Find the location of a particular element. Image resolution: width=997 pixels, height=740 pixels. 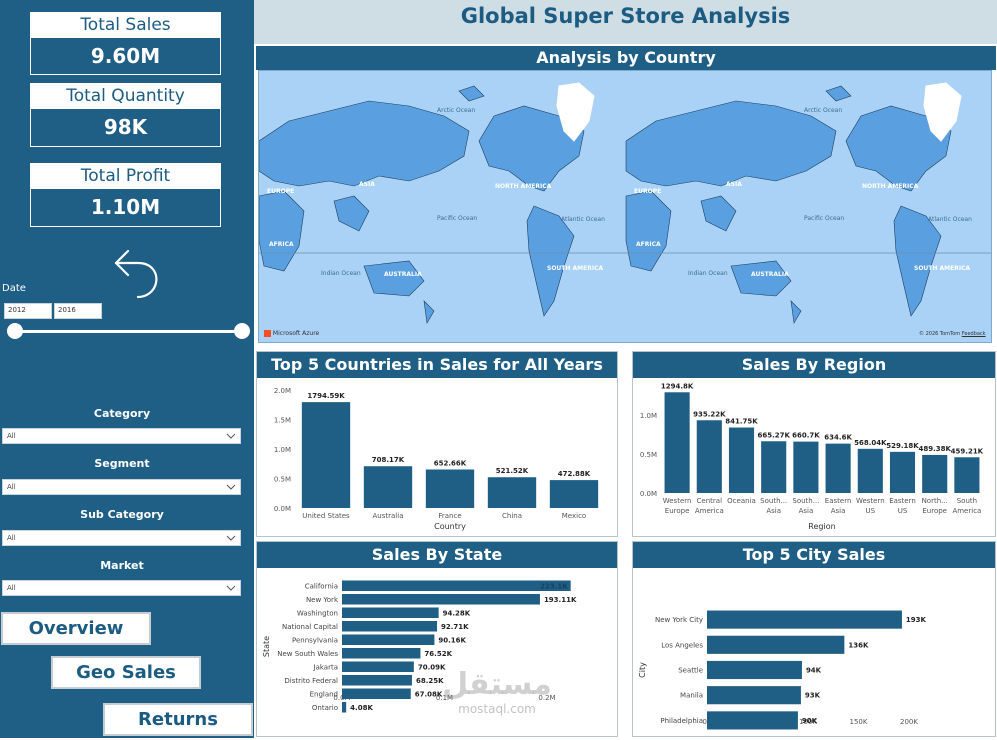

data-label: 90K is located at coordinates (810, 721).